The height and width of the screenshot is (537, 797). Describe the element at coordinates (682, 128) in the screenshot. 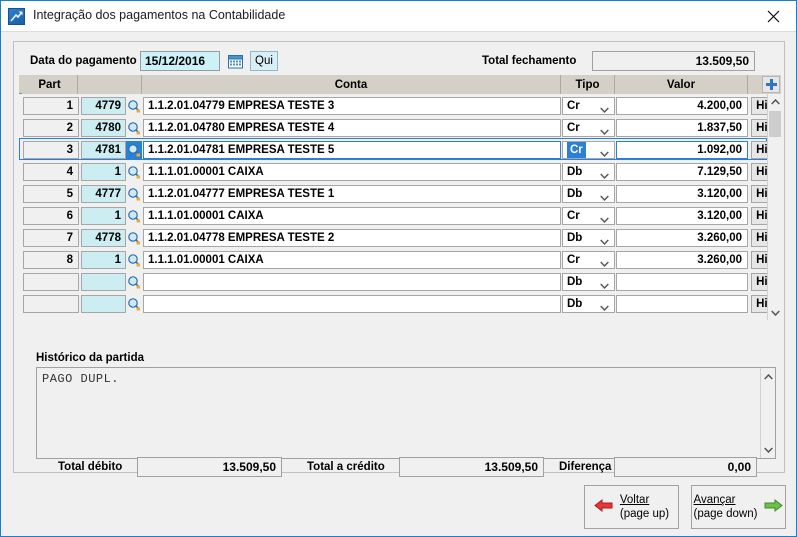

I see `cell-valor: 1.837,50` at that location.